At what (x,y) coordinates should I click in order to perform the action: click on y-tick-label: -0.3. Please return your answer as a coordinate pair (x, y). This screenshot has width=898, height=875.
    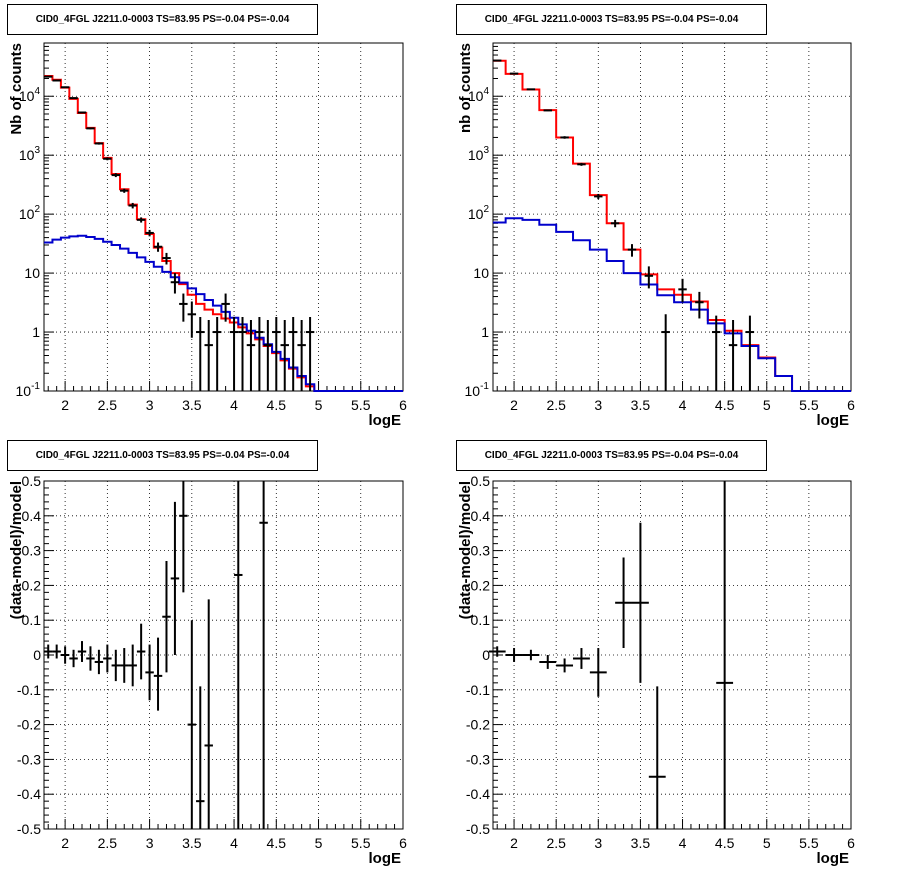
    Looking at the image, I should click on (29, 759).